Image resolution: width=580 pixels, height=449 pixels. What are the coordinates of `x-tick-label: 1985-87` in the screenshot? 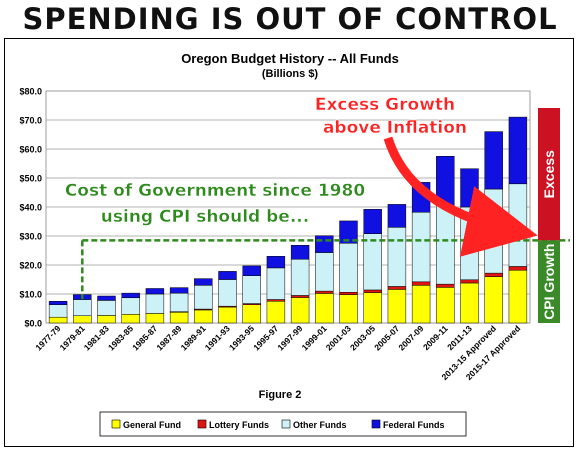 It's located at (144, 337).